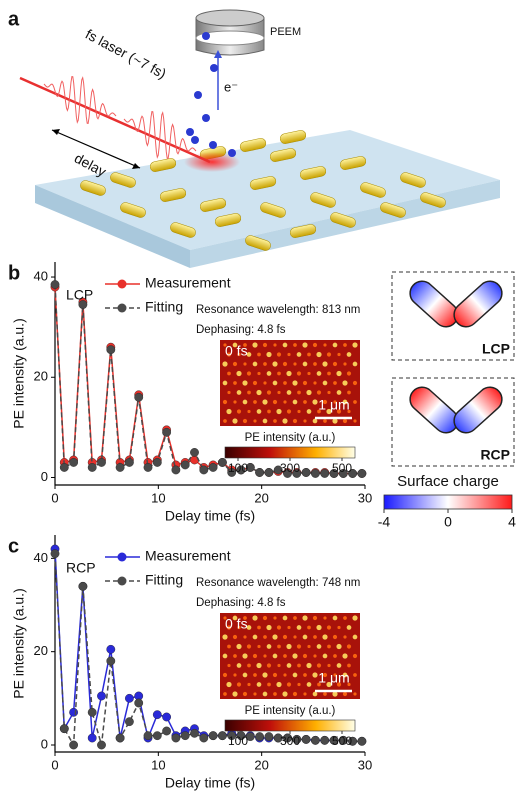 This screenshot has height=800, width=517. I want to click on x-tick-label: 20, so click(261, 497).